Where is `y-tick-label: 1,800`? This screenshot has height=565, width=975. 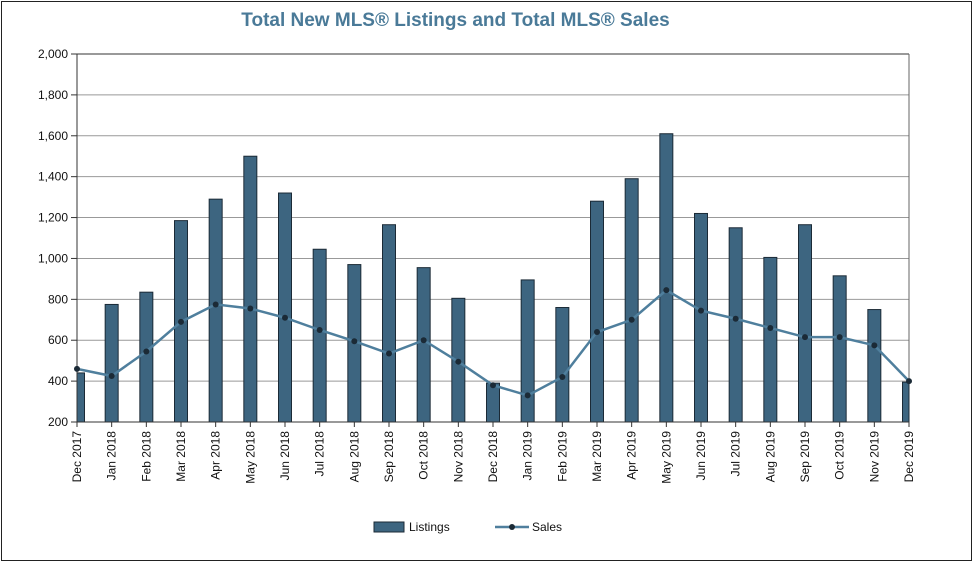 y-tick-label: 1,800 is located at coordinates (53, 95).